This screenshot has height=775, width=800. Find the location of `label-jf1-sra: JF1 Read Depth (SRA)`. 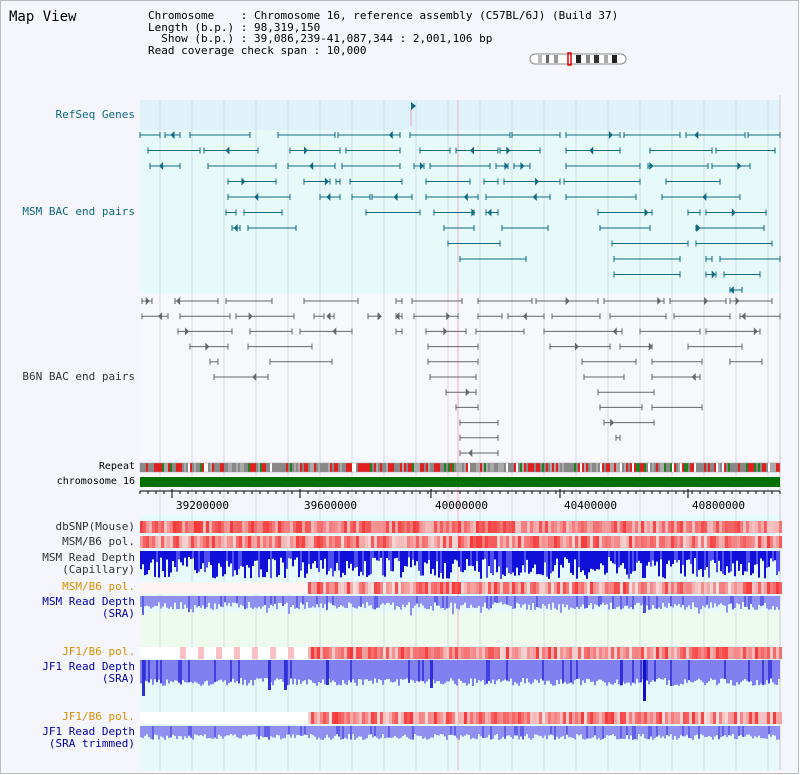

label-jf1-sra: JF1 Read Depth (SRA) is located at coordinates (88, 672).